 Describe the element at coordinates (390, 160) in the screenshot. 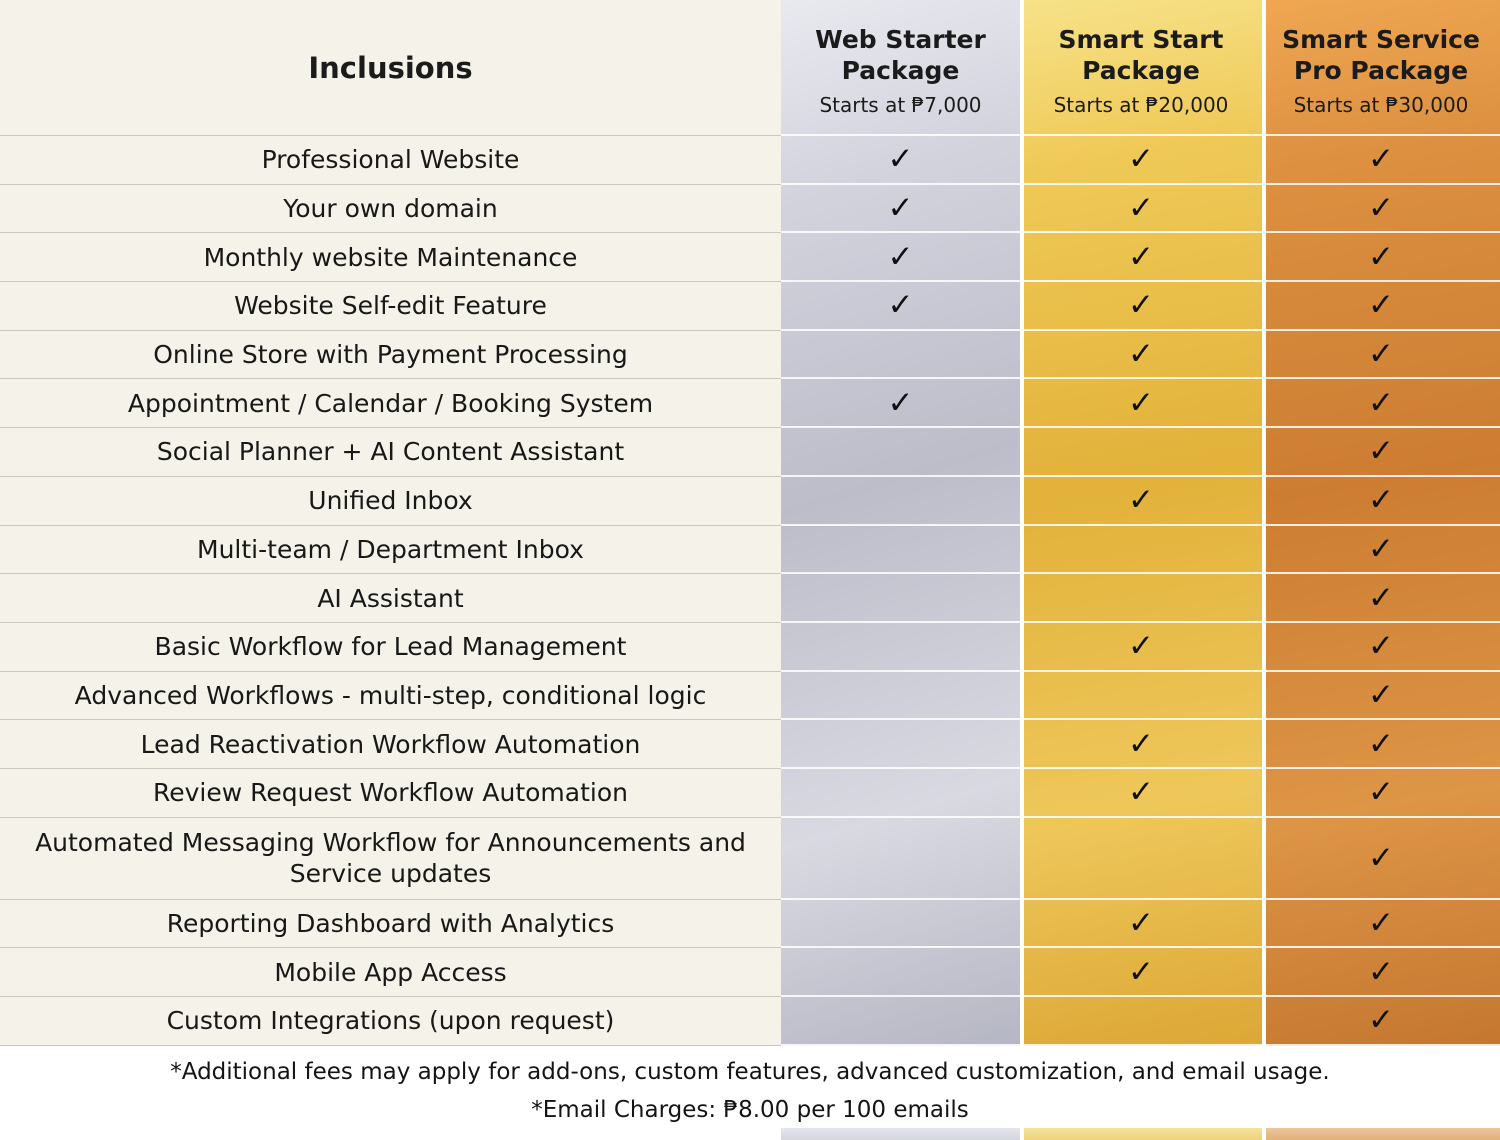

I see `feature-label: Professional Website` at that location.